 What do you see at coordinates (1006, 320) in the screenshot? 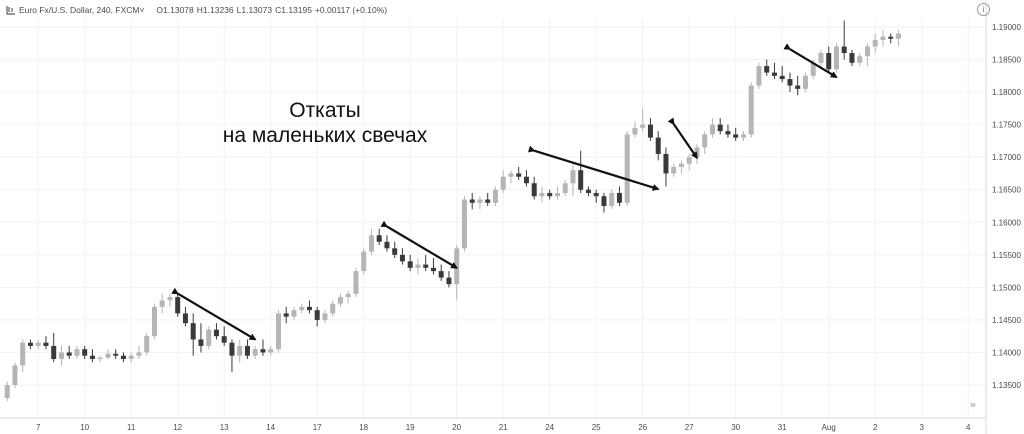
I see `price-tick-label: 1.14500` at bounding box center [1006, 320].